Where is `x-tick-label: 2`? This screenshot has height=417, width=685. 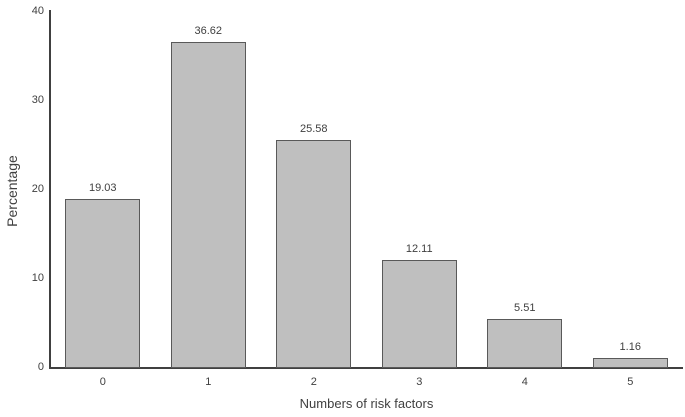
x-tick-label: 2 is located at coordinates (313, 382).